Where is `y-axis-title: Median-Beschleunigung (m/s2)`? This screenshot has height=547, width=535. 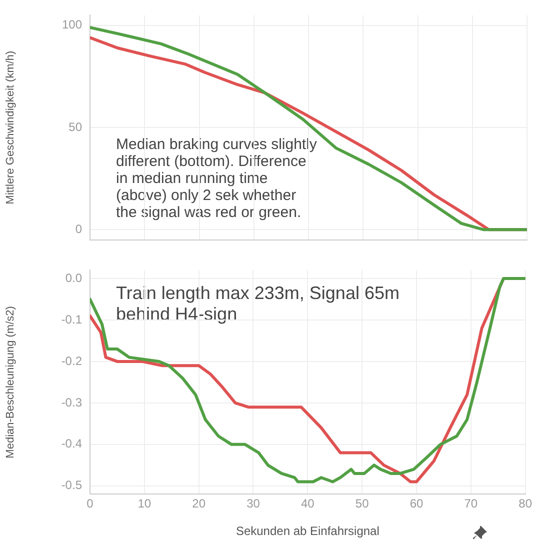 y-axis-title: Median-Beschleunigung (m/s2) is located at coordinates (10, 382).